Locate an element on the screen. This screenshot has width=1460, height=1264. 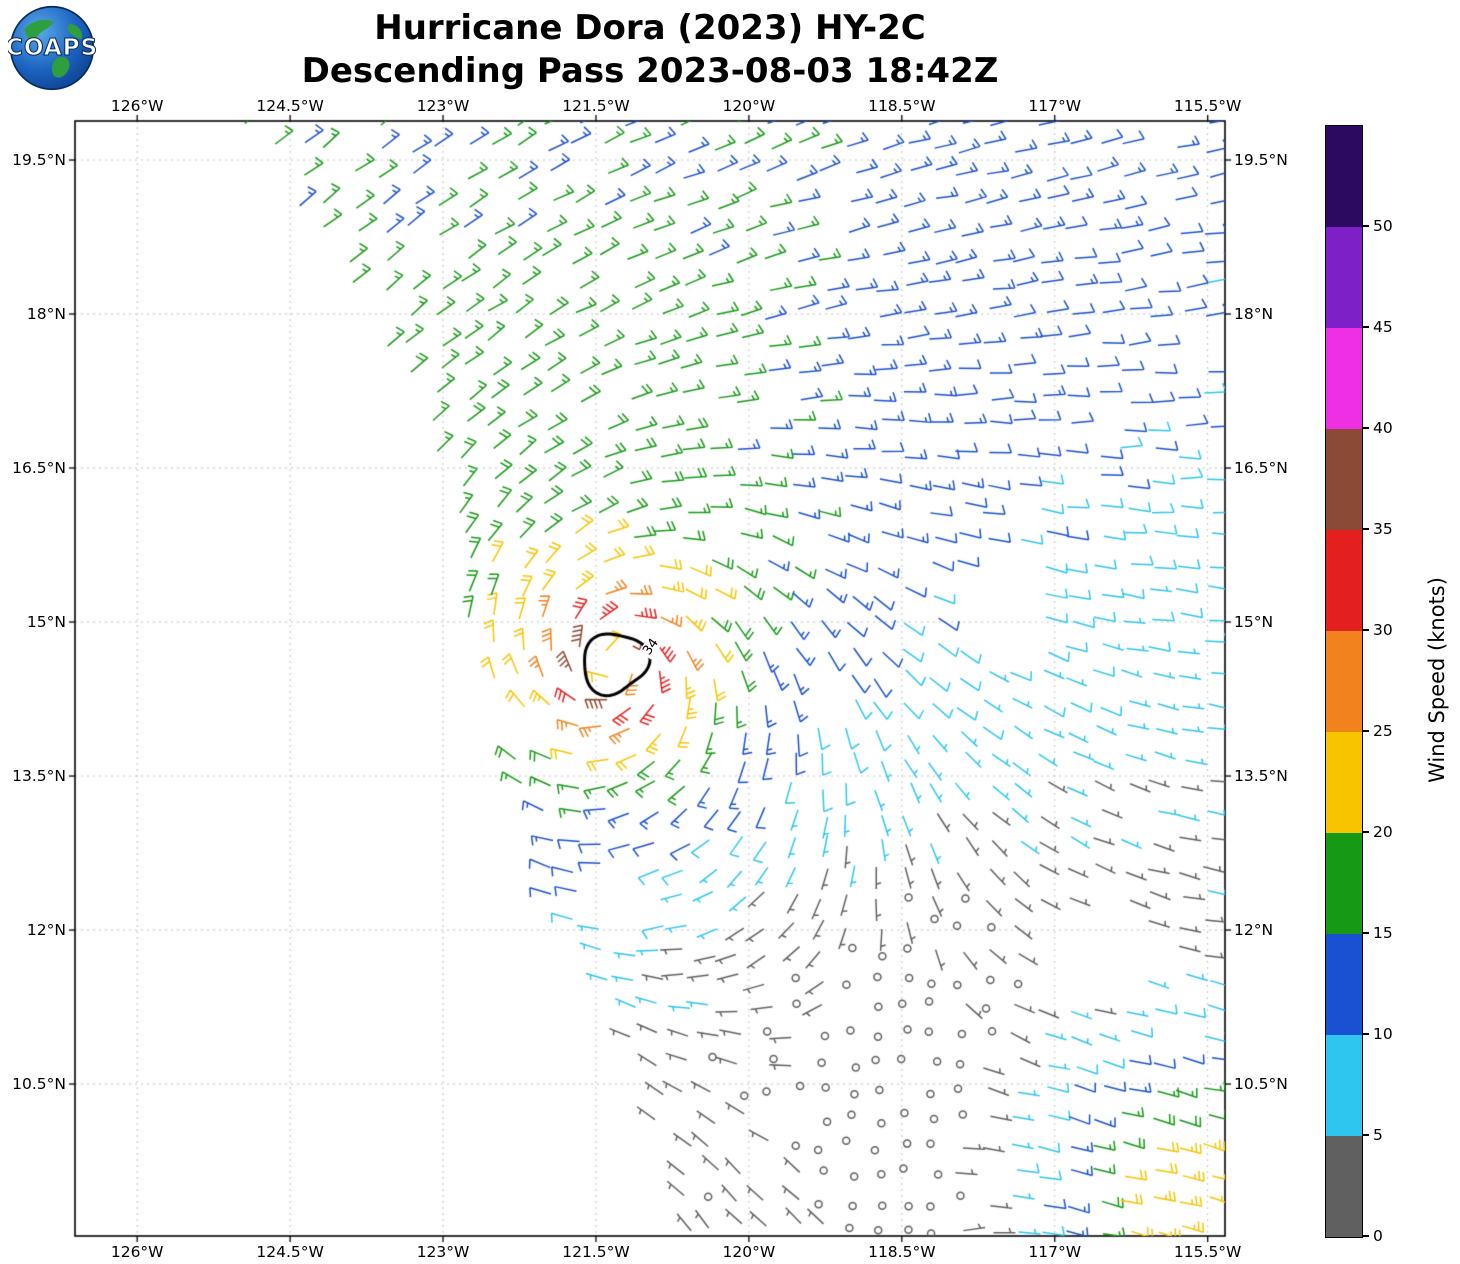
lon-tick-label-top: 126°W is located at coordinates (137, 106).